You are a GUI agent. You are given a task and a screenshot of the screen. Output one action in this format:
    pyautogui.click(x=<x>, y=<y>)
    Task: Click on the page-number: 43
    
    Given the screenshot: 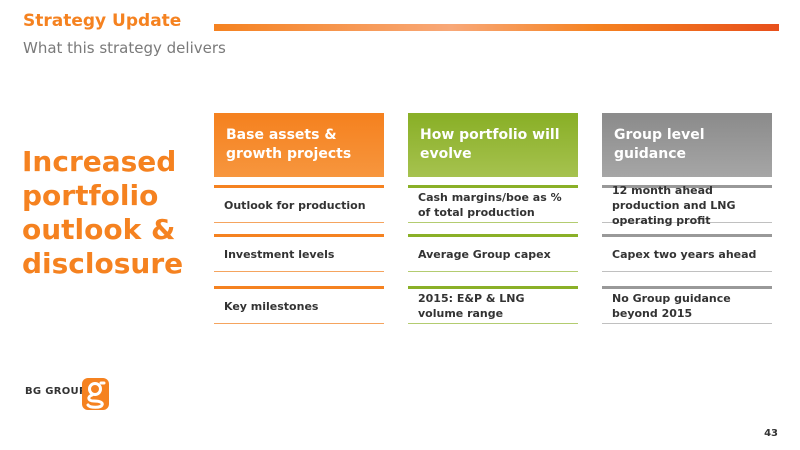 What is the action you would take?
    pyautogui.click(x=771, y=433)
    